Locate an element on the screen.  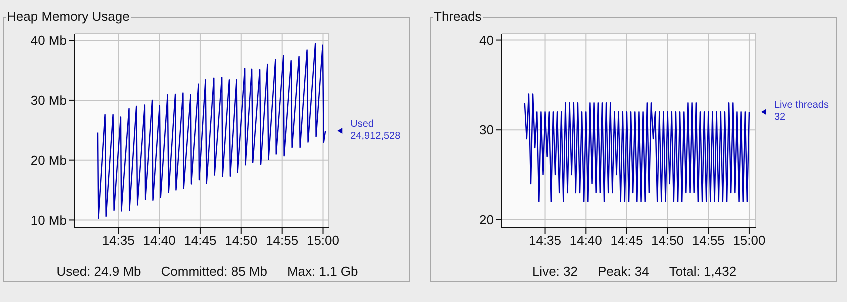
y-tick-label: 40 is located at coordinates (487, 40).